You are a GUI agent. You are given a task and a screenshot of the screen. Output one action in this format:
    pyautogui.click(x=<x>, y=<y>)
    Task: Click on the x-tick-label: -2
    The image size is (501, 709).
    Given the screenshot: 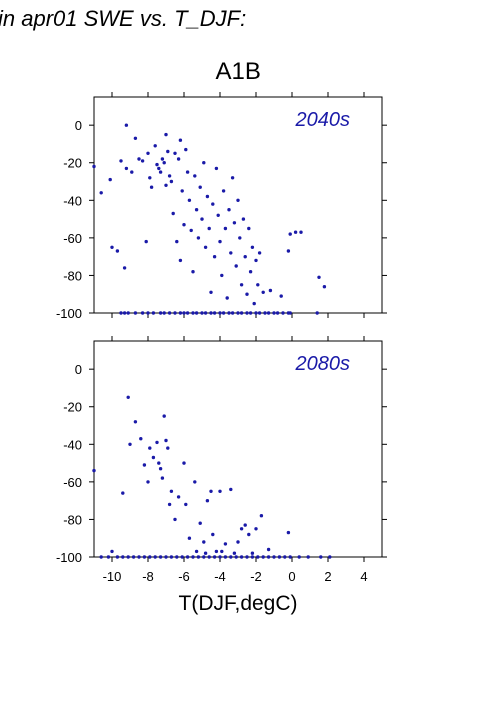 What is the action you would take?
    pyautogui.click(x=256, y=576)
    